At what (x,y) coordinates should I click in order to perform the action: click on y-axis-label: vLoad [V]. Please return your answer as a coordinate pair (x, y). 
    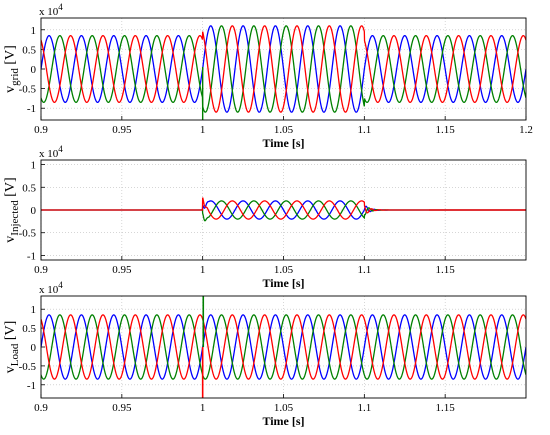
    Looking at the image, I should click on (12, 347).